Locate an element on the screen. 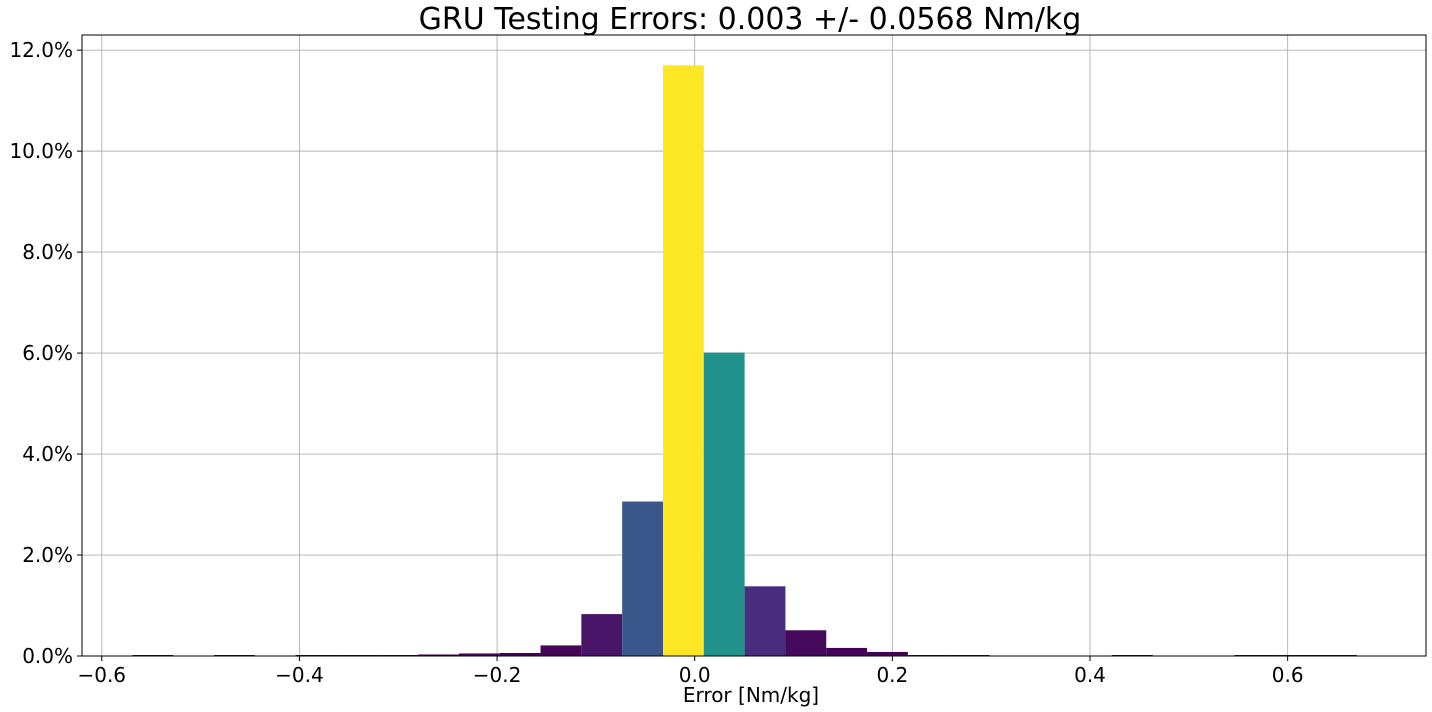 This screenshot has height=712, width=1432. y-tick-label: 2.0% is located at coordinates (47, 555).